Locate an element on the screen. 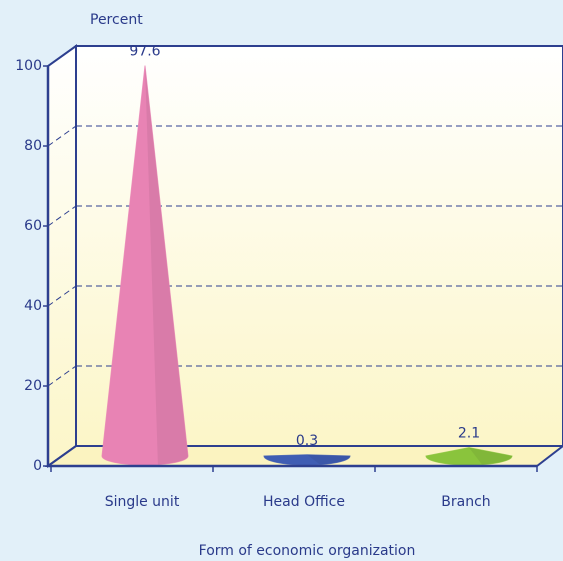 The image size is (563, 561). y-tick-label: 100 is located at coordinates (28, 66).